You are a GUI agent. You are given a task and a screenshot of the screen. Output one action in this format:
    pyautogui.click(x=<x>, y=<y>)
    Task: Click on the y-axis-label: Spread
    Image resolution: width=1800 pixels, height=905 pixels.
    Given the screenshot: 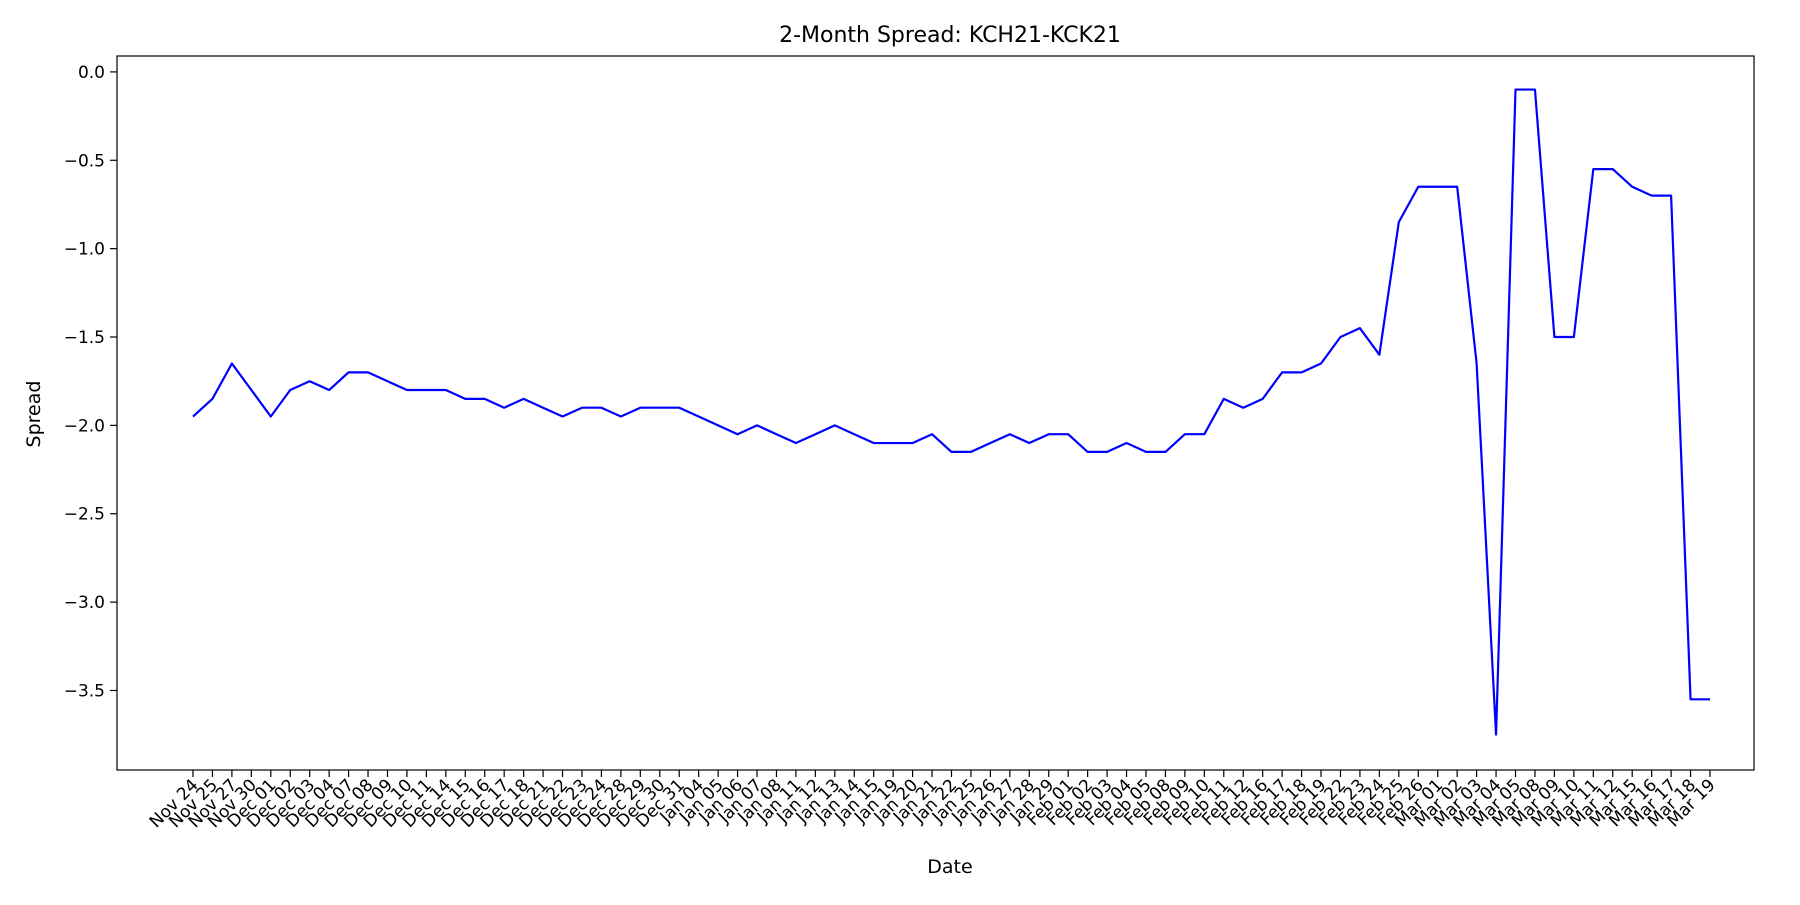 What is the action you would take?
    pyautogui.click(x=34, y=414)
    